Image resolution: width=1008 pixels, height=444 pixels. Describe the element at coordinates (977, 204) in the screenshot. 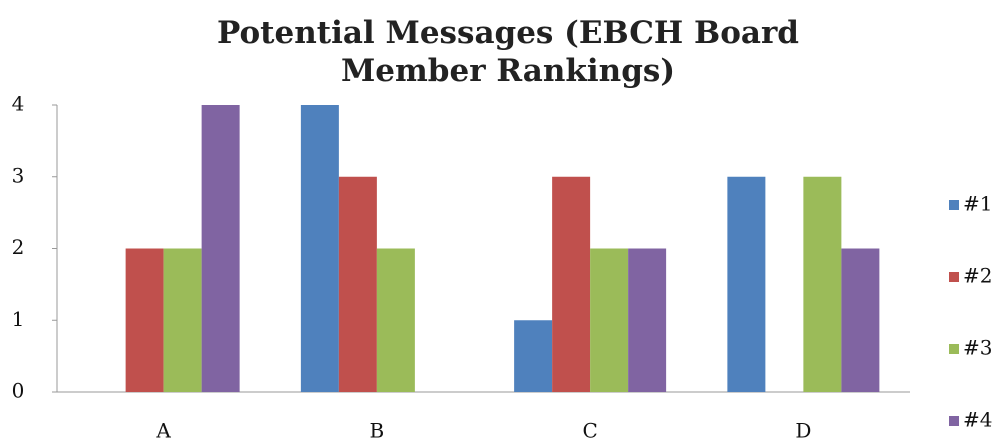

I see `legend-label: #1` at that location.